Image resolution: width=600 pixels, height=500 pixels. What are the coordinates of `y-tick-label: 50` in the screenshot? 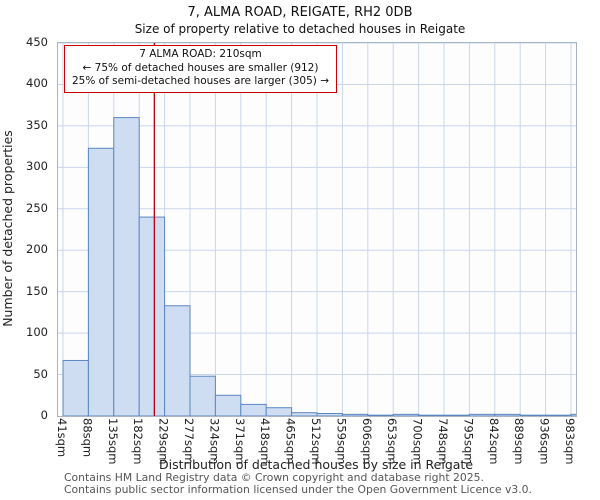 It's located at (40, 373).